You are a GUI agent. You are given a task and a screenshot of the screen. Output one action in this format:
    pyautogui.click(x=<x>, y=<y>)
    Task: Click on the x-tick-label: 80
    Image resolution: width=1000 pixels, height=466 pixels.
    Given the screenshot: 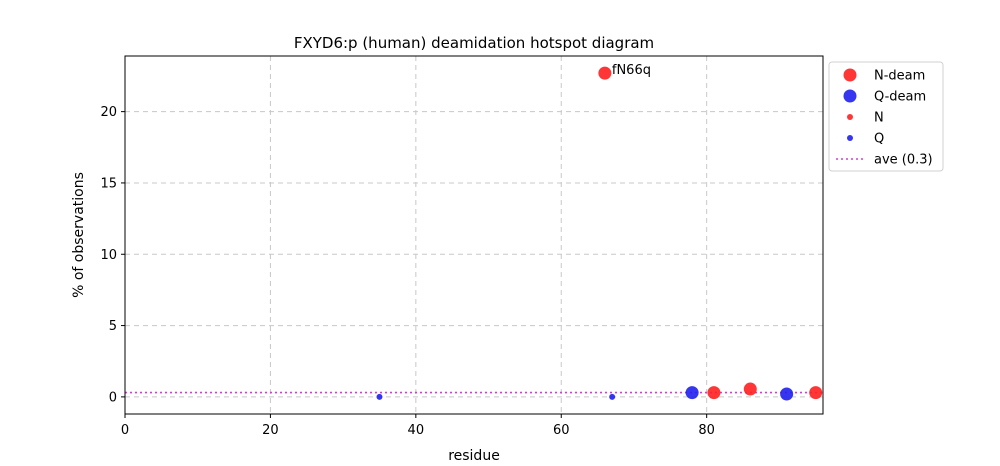 What is the action you would take?
    pyautogui.click(x=706, y=430)
    